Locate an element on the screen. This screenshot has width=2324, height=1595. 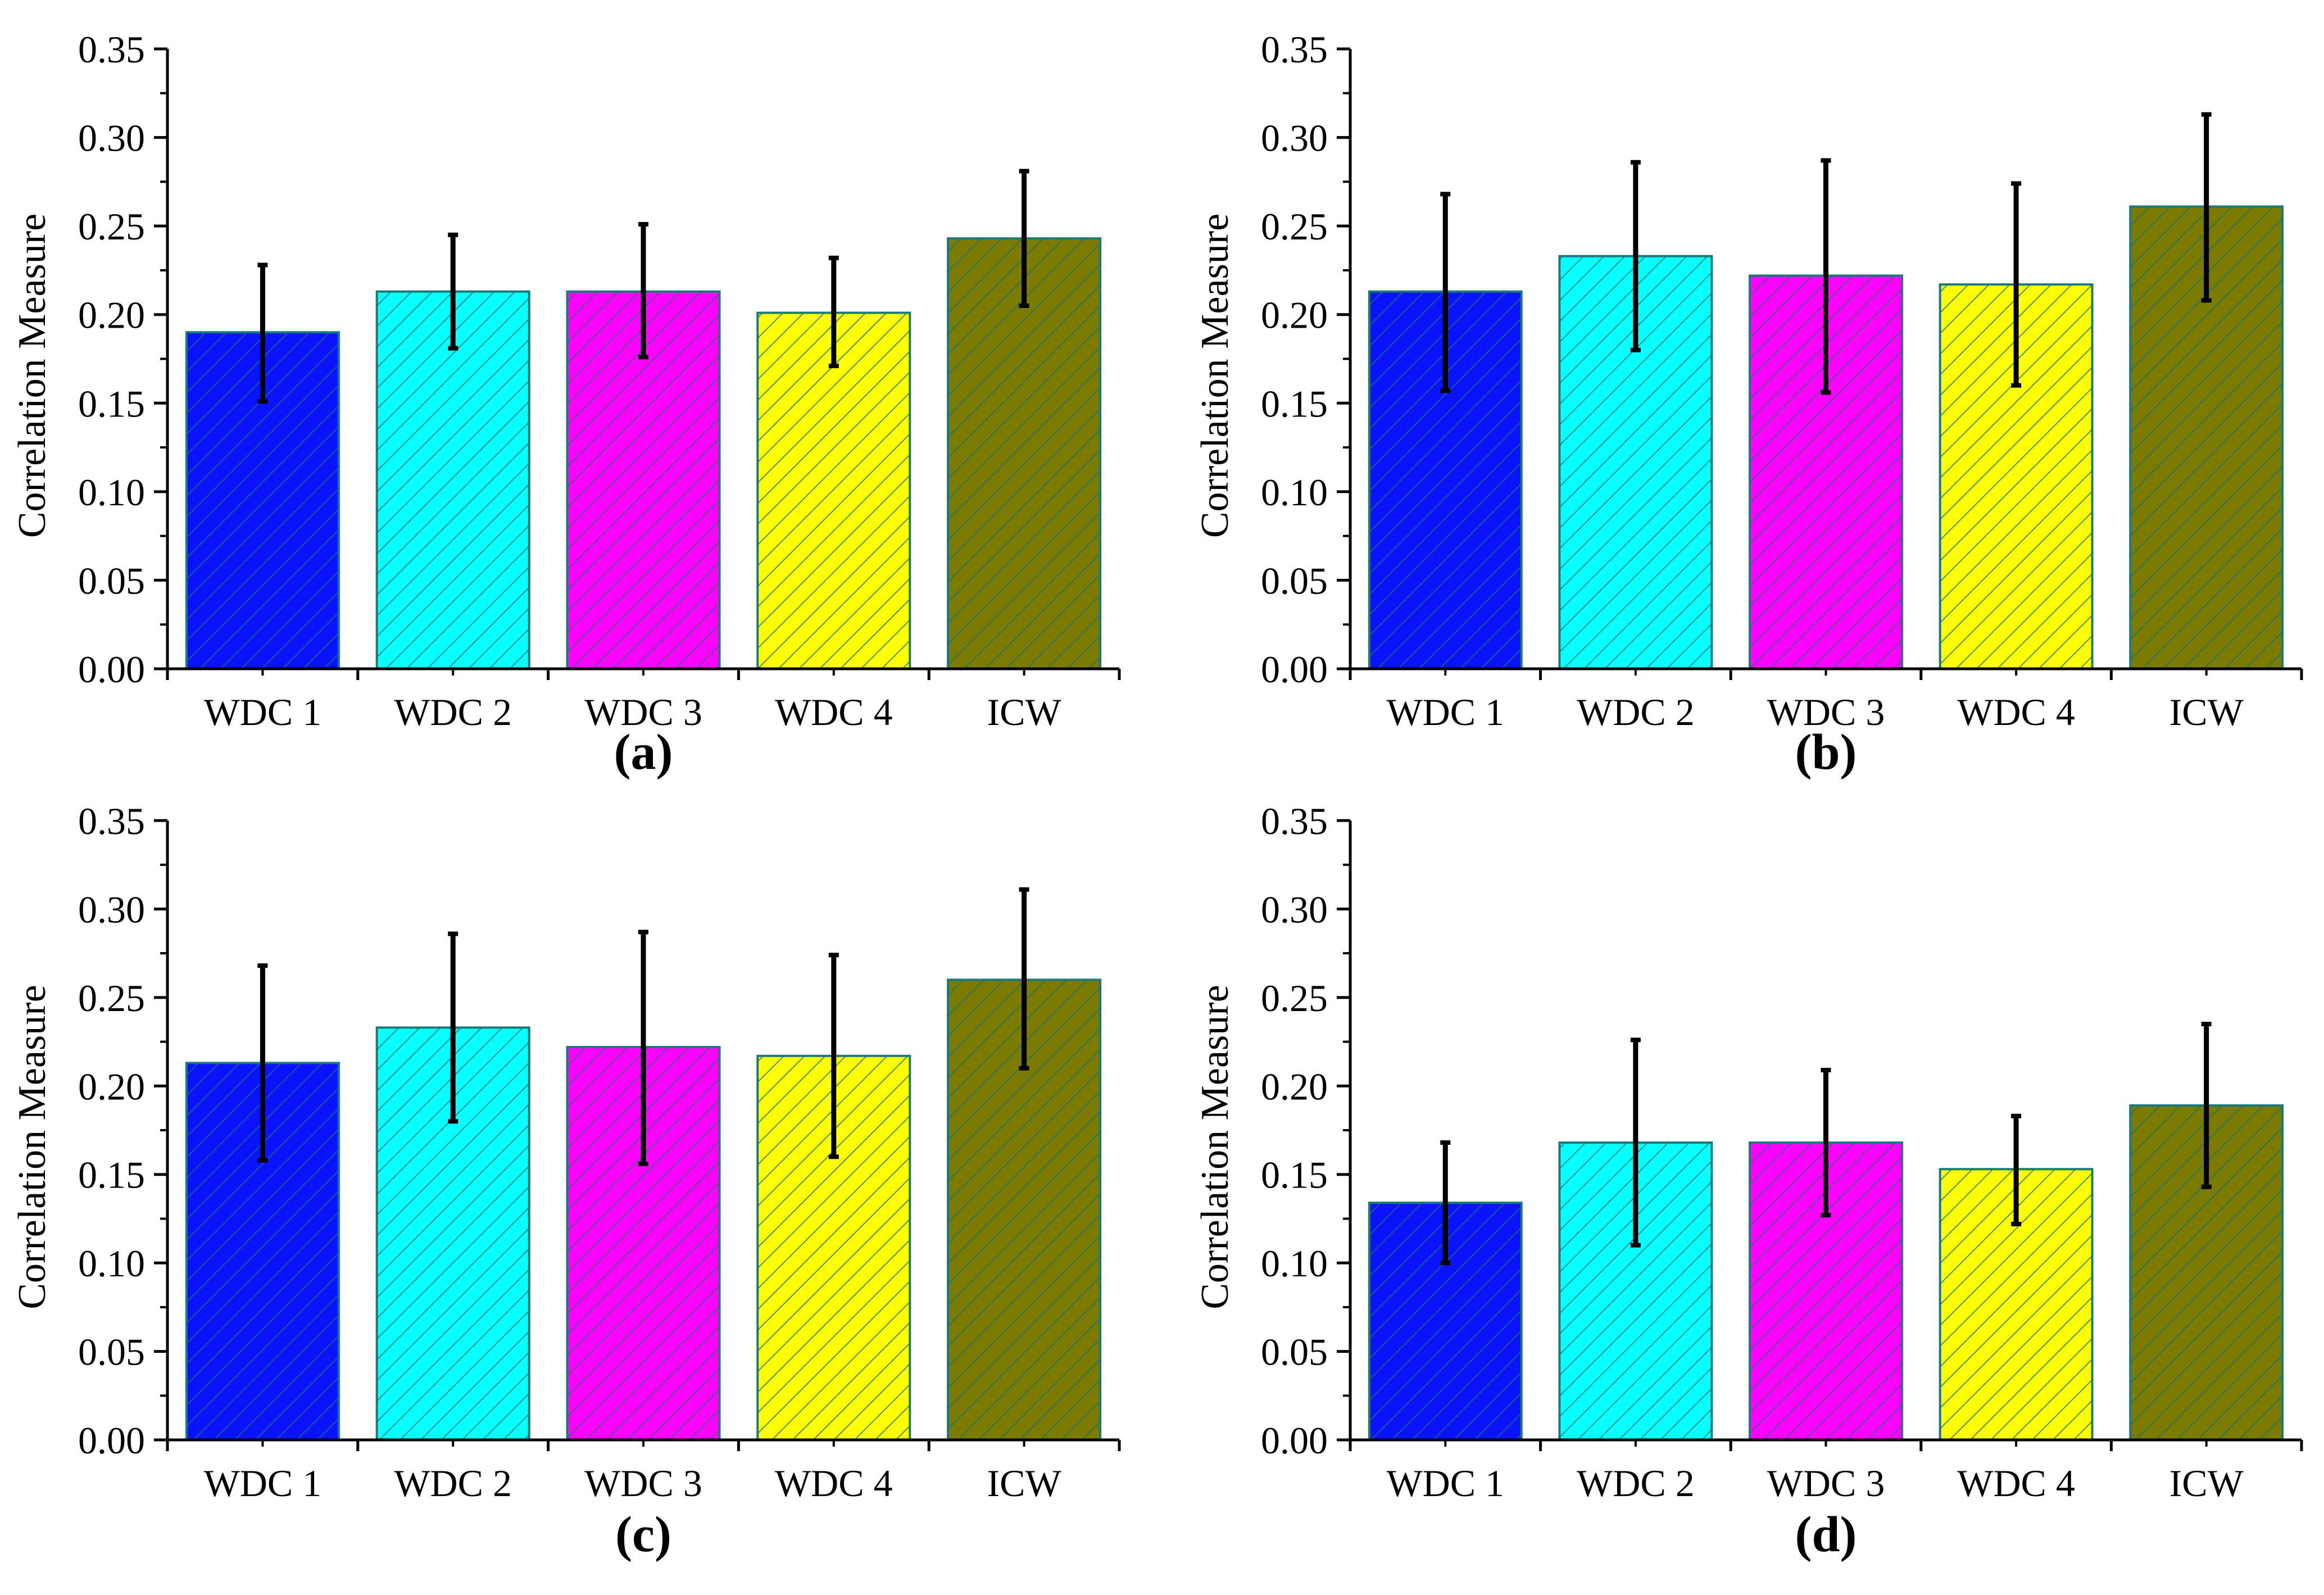
panel-label: (a) is located at coordinates (643, 752).